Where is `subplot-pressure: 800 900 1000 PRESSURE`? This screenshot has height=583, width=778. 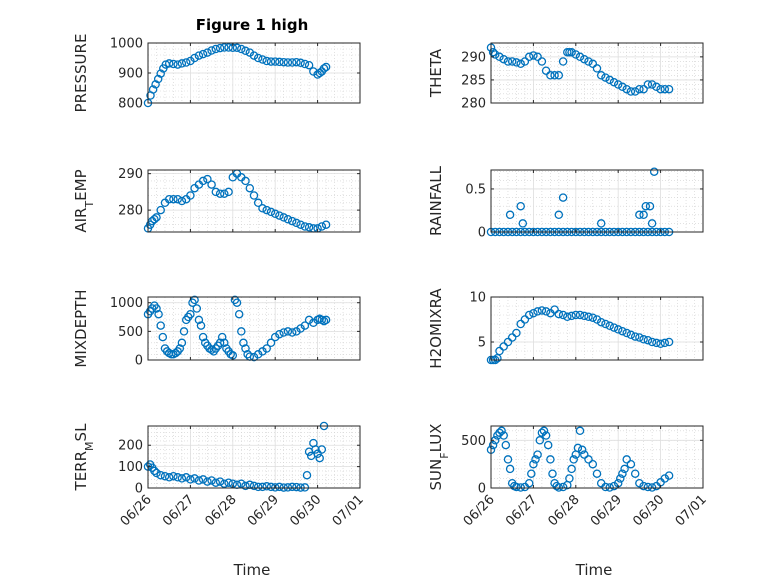 subplot-pressure: 800 900 1000 PRESSURE is located at coordinates (216, 73).